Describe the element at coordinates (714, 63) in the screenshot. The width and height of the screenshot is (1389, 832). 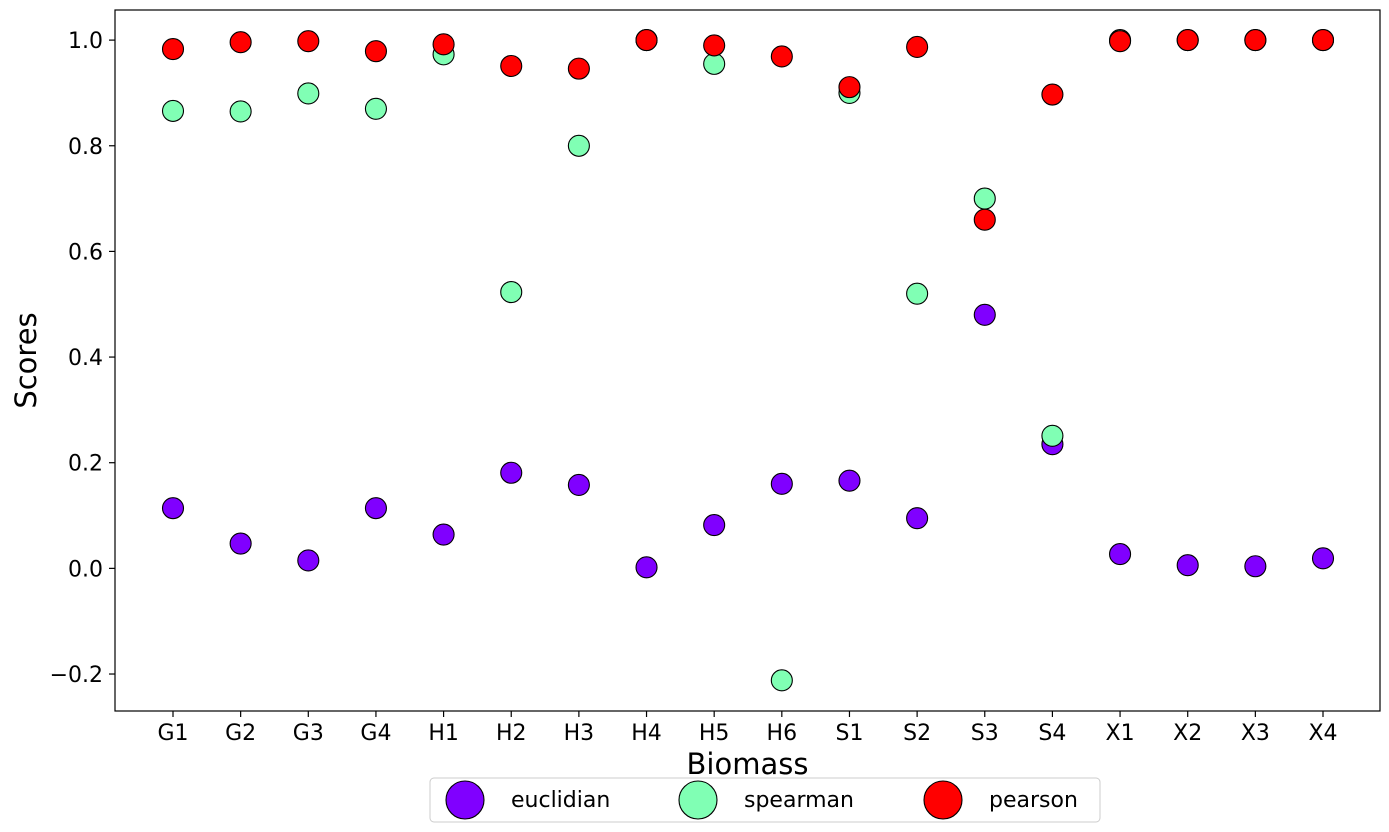
I see `point-spearman-H5` at that location.